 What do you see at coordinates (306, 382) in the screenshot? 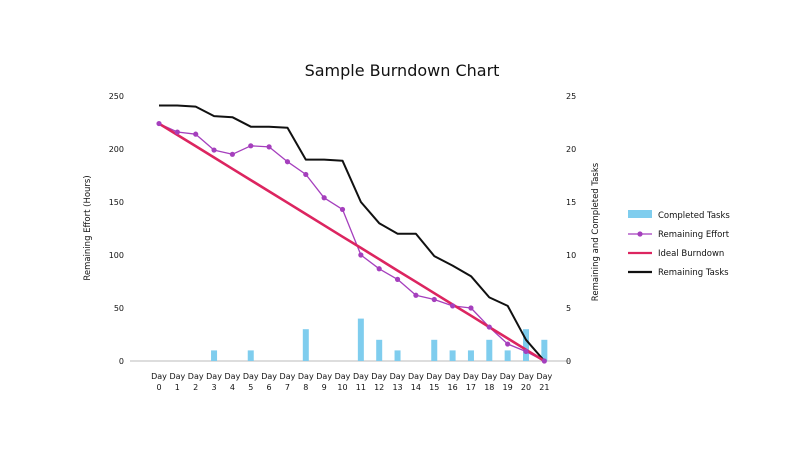
I see `x-tick-label: Day 8` at bounding box center [306, 382].